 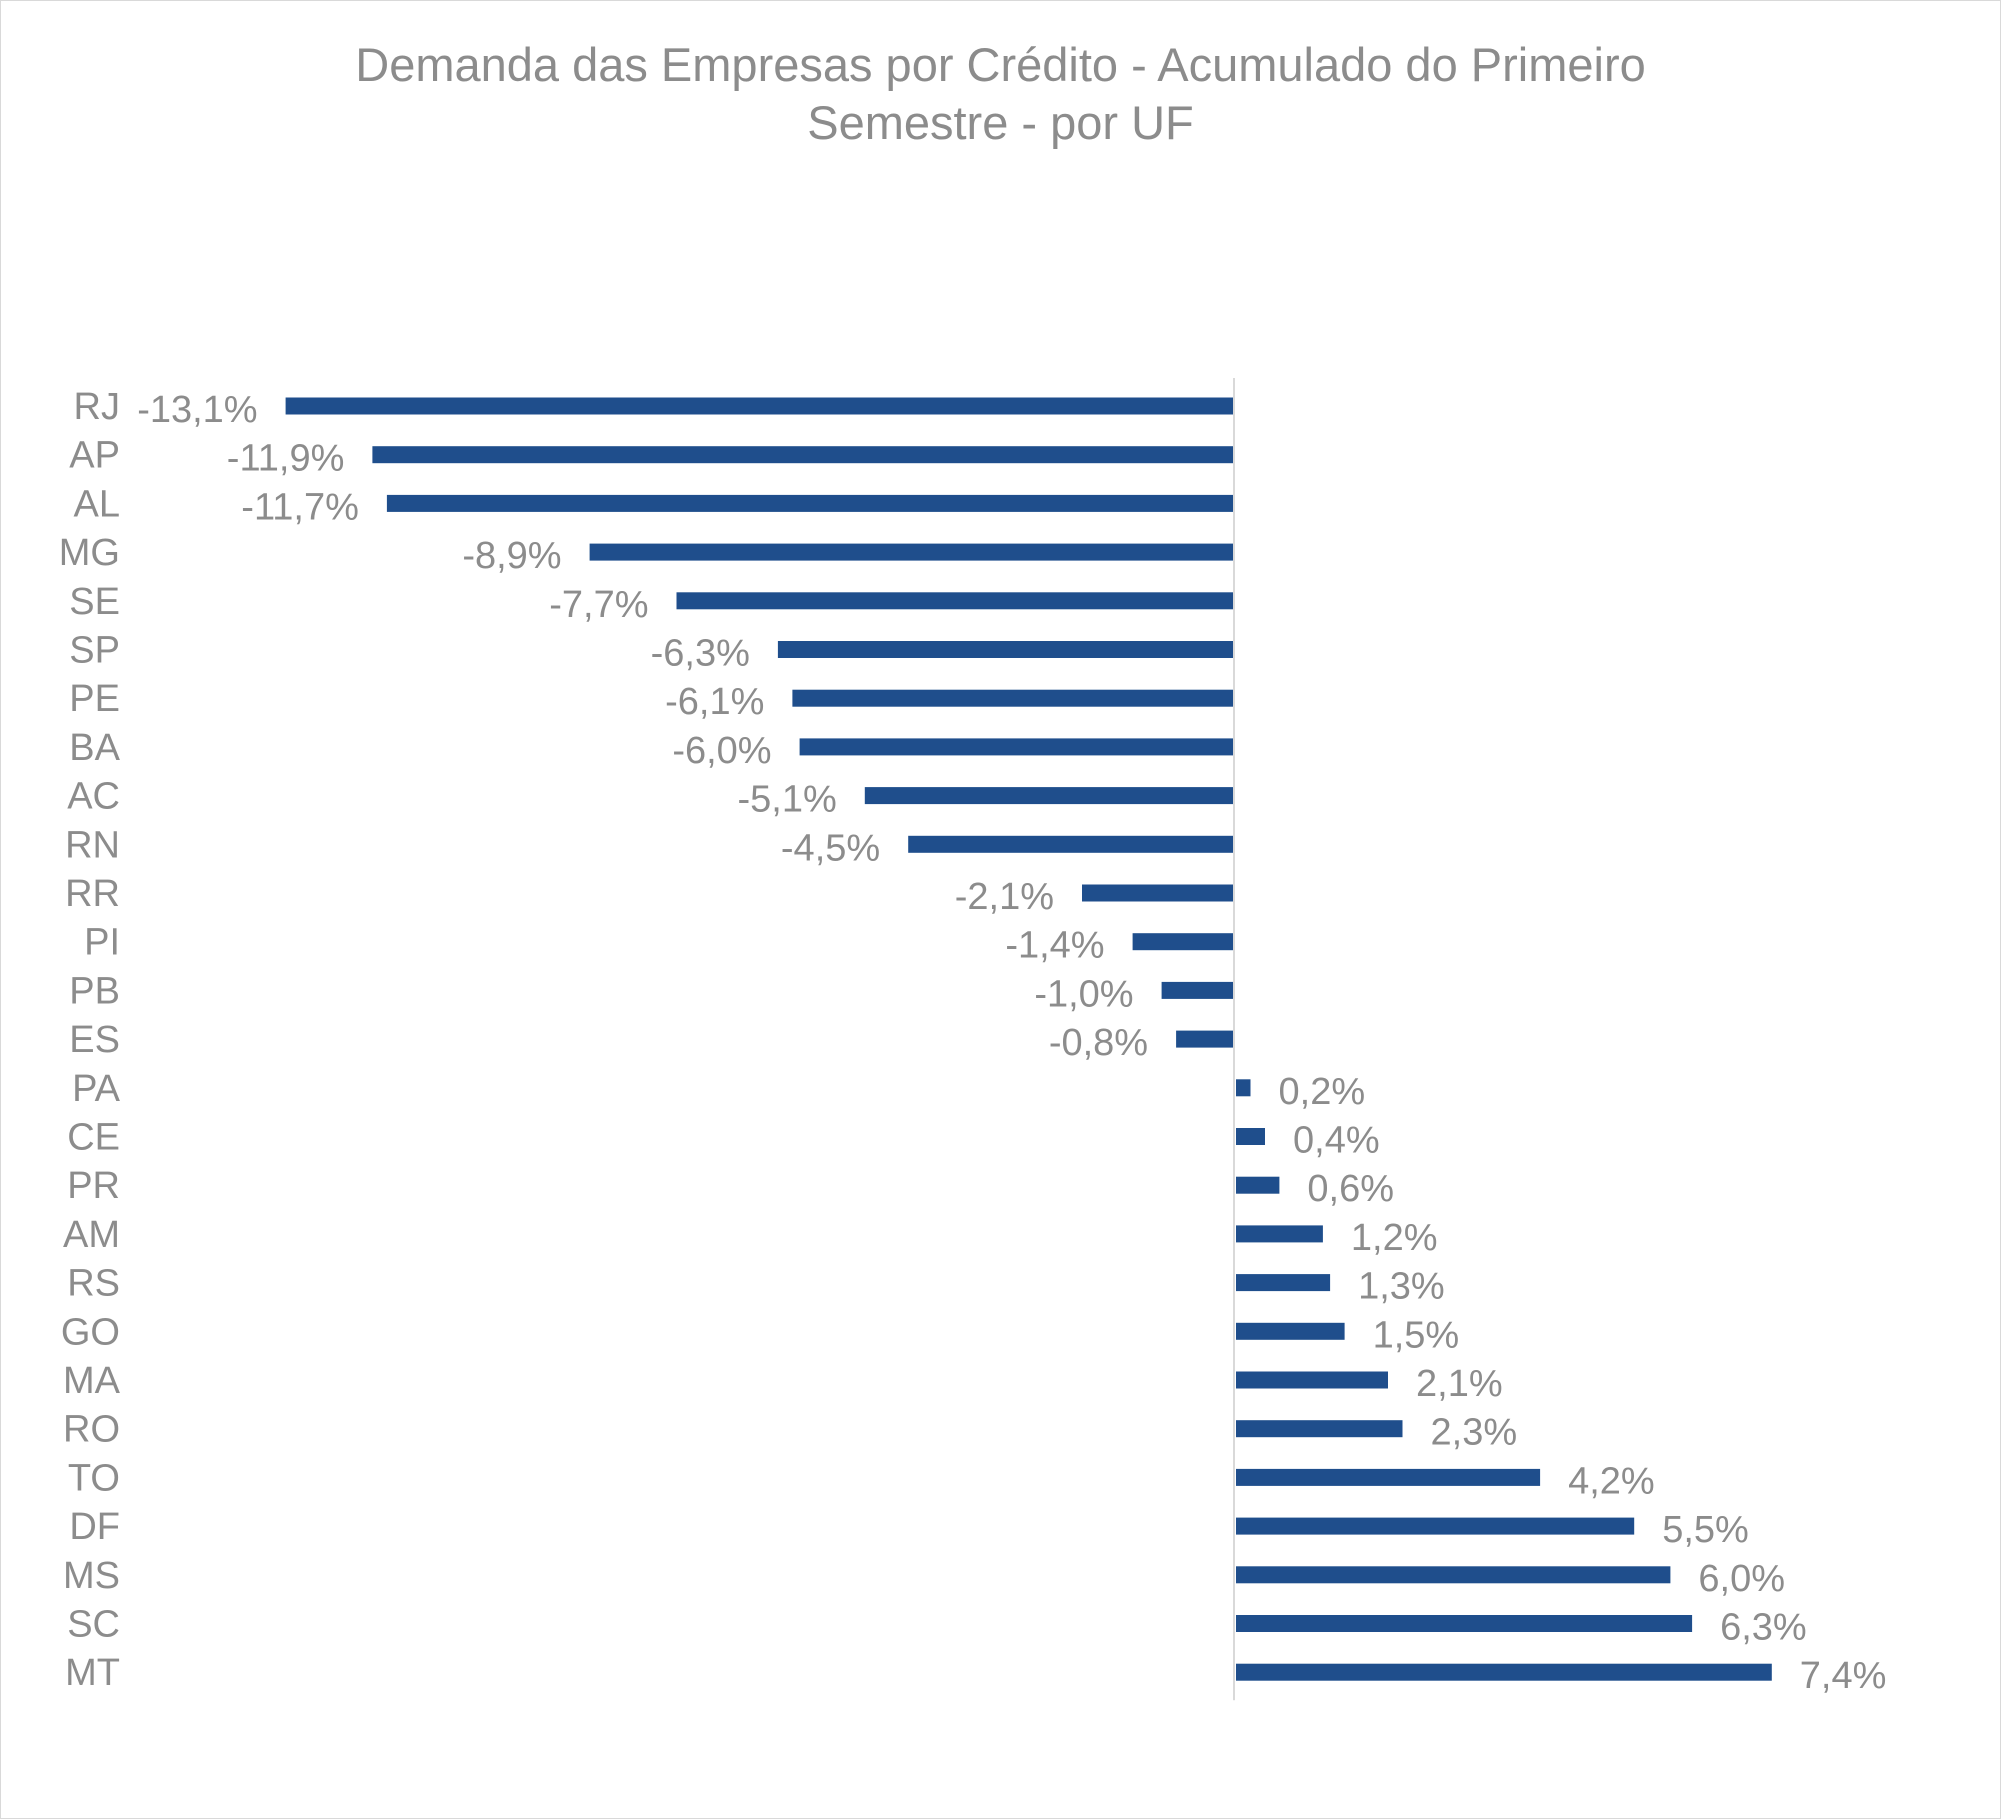 What do you see at coordinates (94, 748) in the screenshot?
I see `category-label-ba: BA` at bounding box center [94, 748].